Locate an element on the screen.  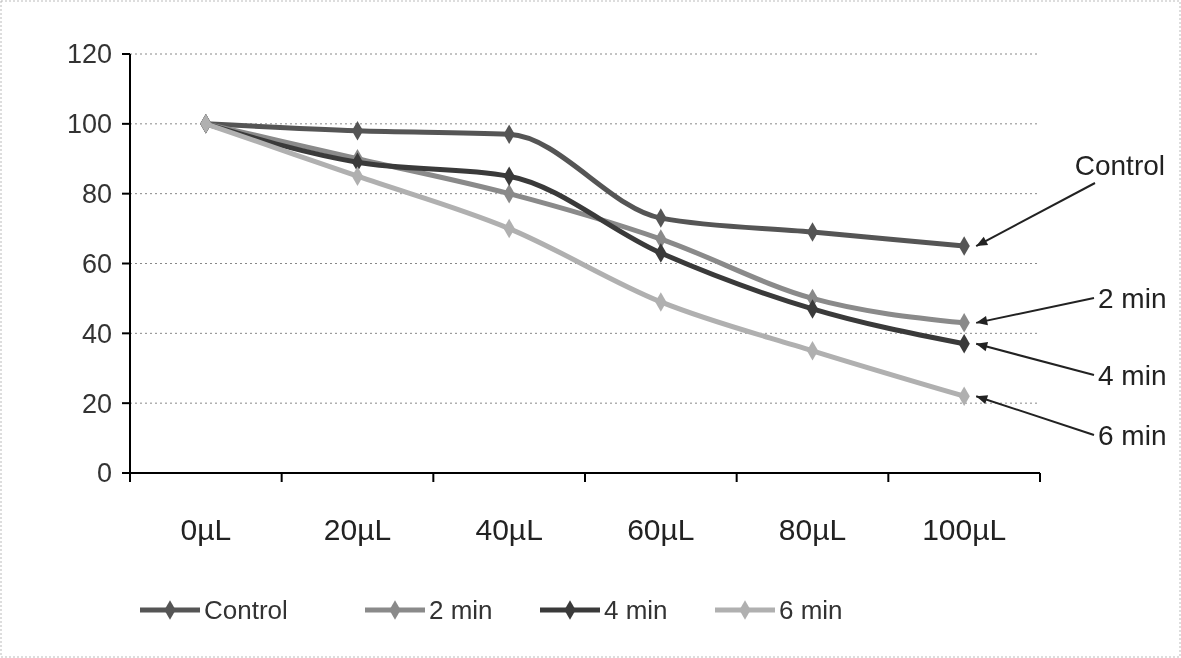
y-tick-label: 60 is located at coordinates (96, 263).